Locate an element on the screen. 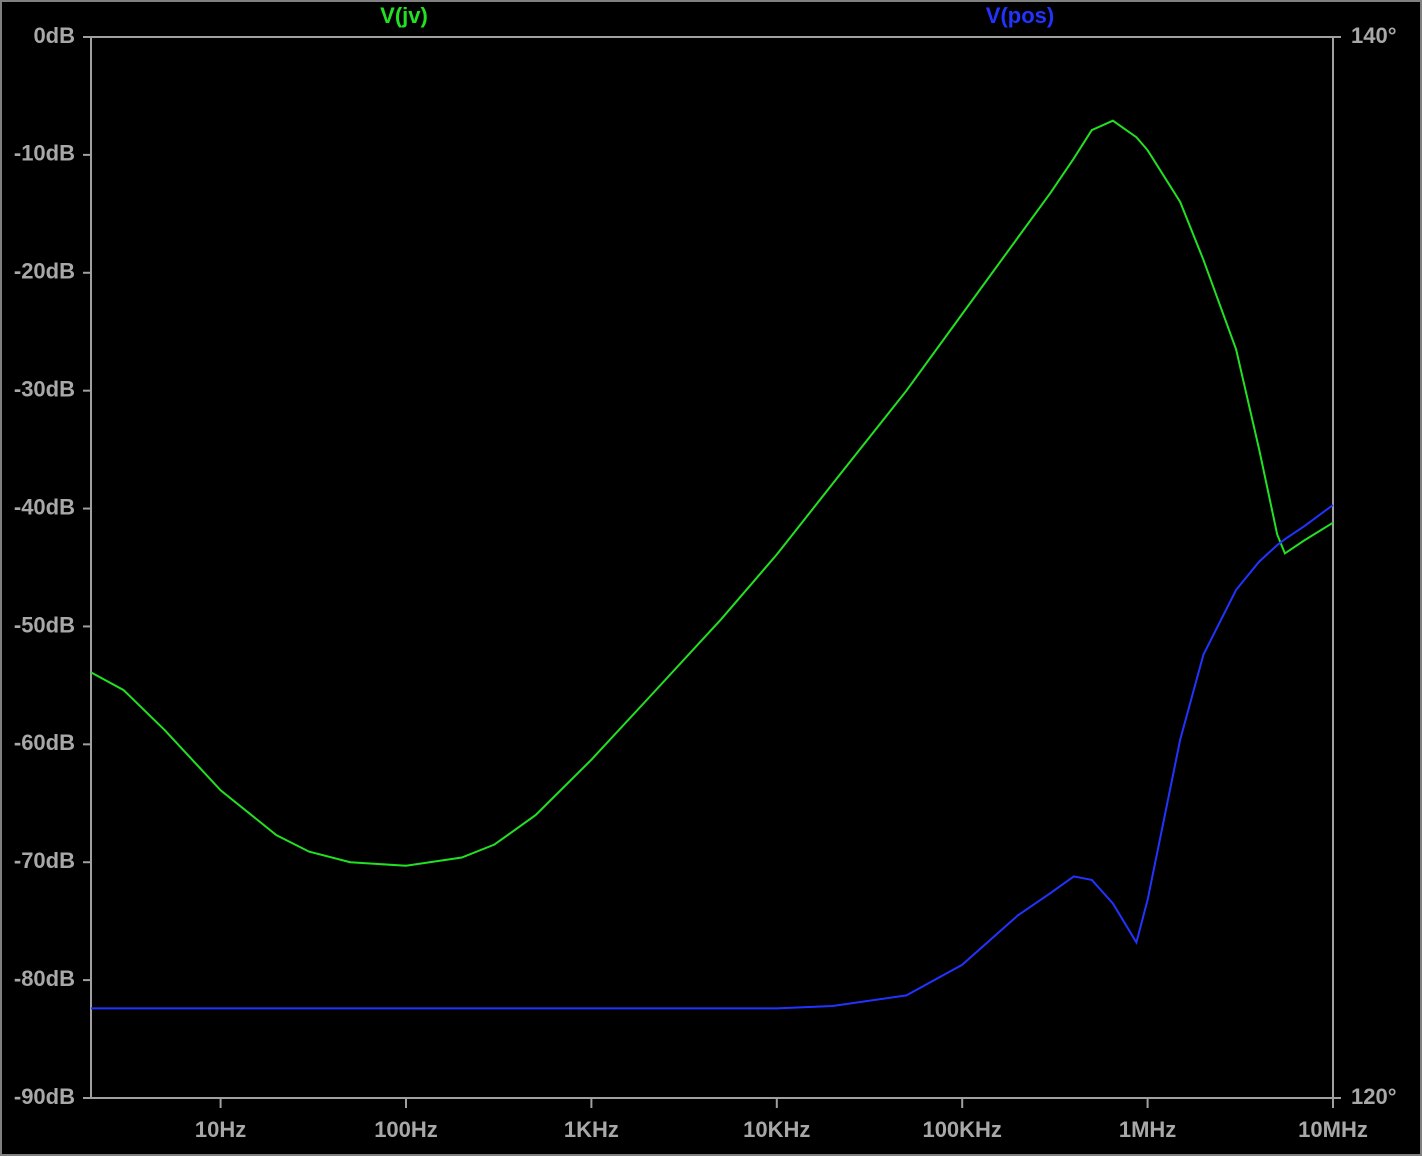 This screenshot has width=1422, height=1156. y2-tick-label: 140° is located at coordinates (1374, 35).